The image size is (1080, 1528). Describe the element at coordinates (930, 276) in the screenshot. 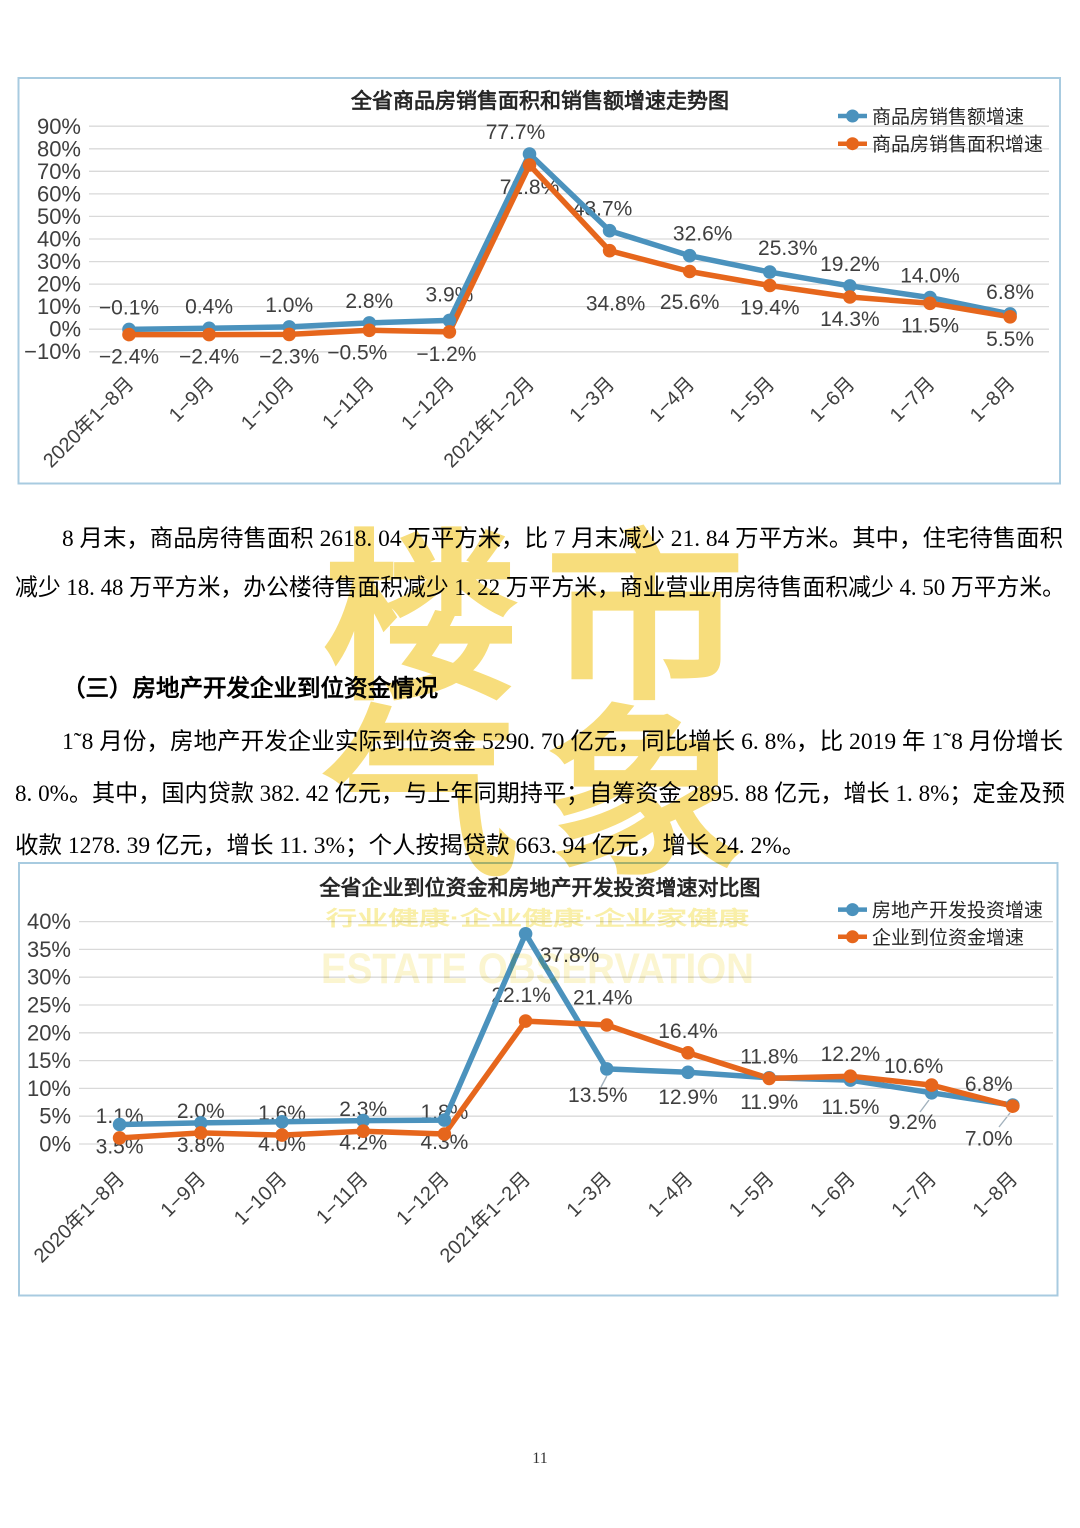

I see `svg-text: 14.0%` at that location.